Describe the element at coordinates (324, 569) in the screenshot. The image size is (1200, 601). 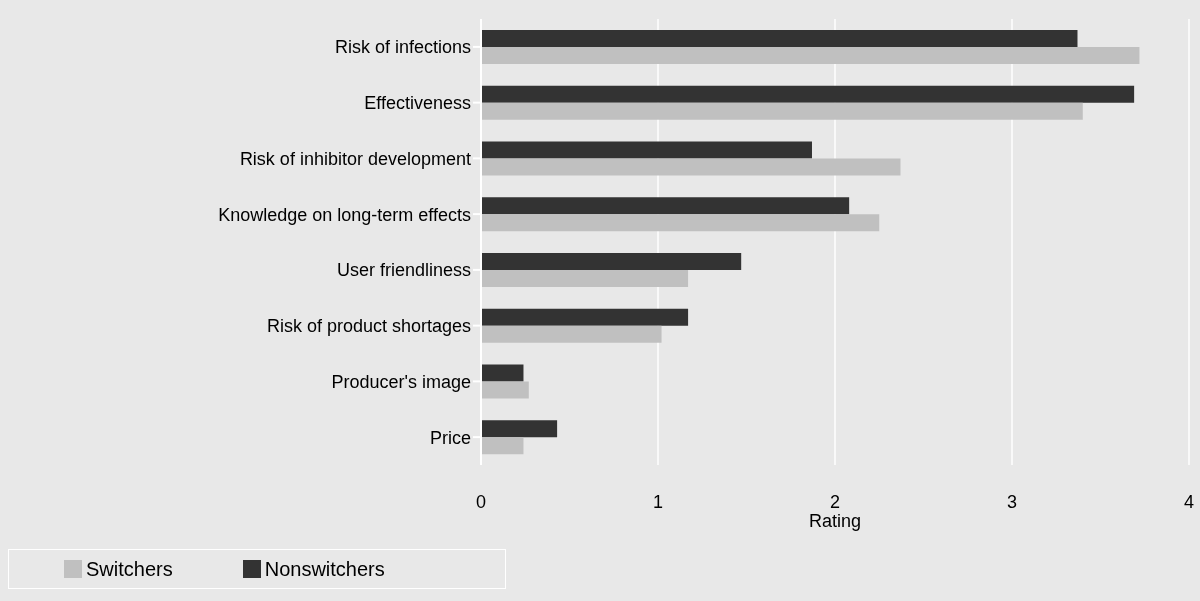
I see `legend-label: Nonswitchers` at that location.